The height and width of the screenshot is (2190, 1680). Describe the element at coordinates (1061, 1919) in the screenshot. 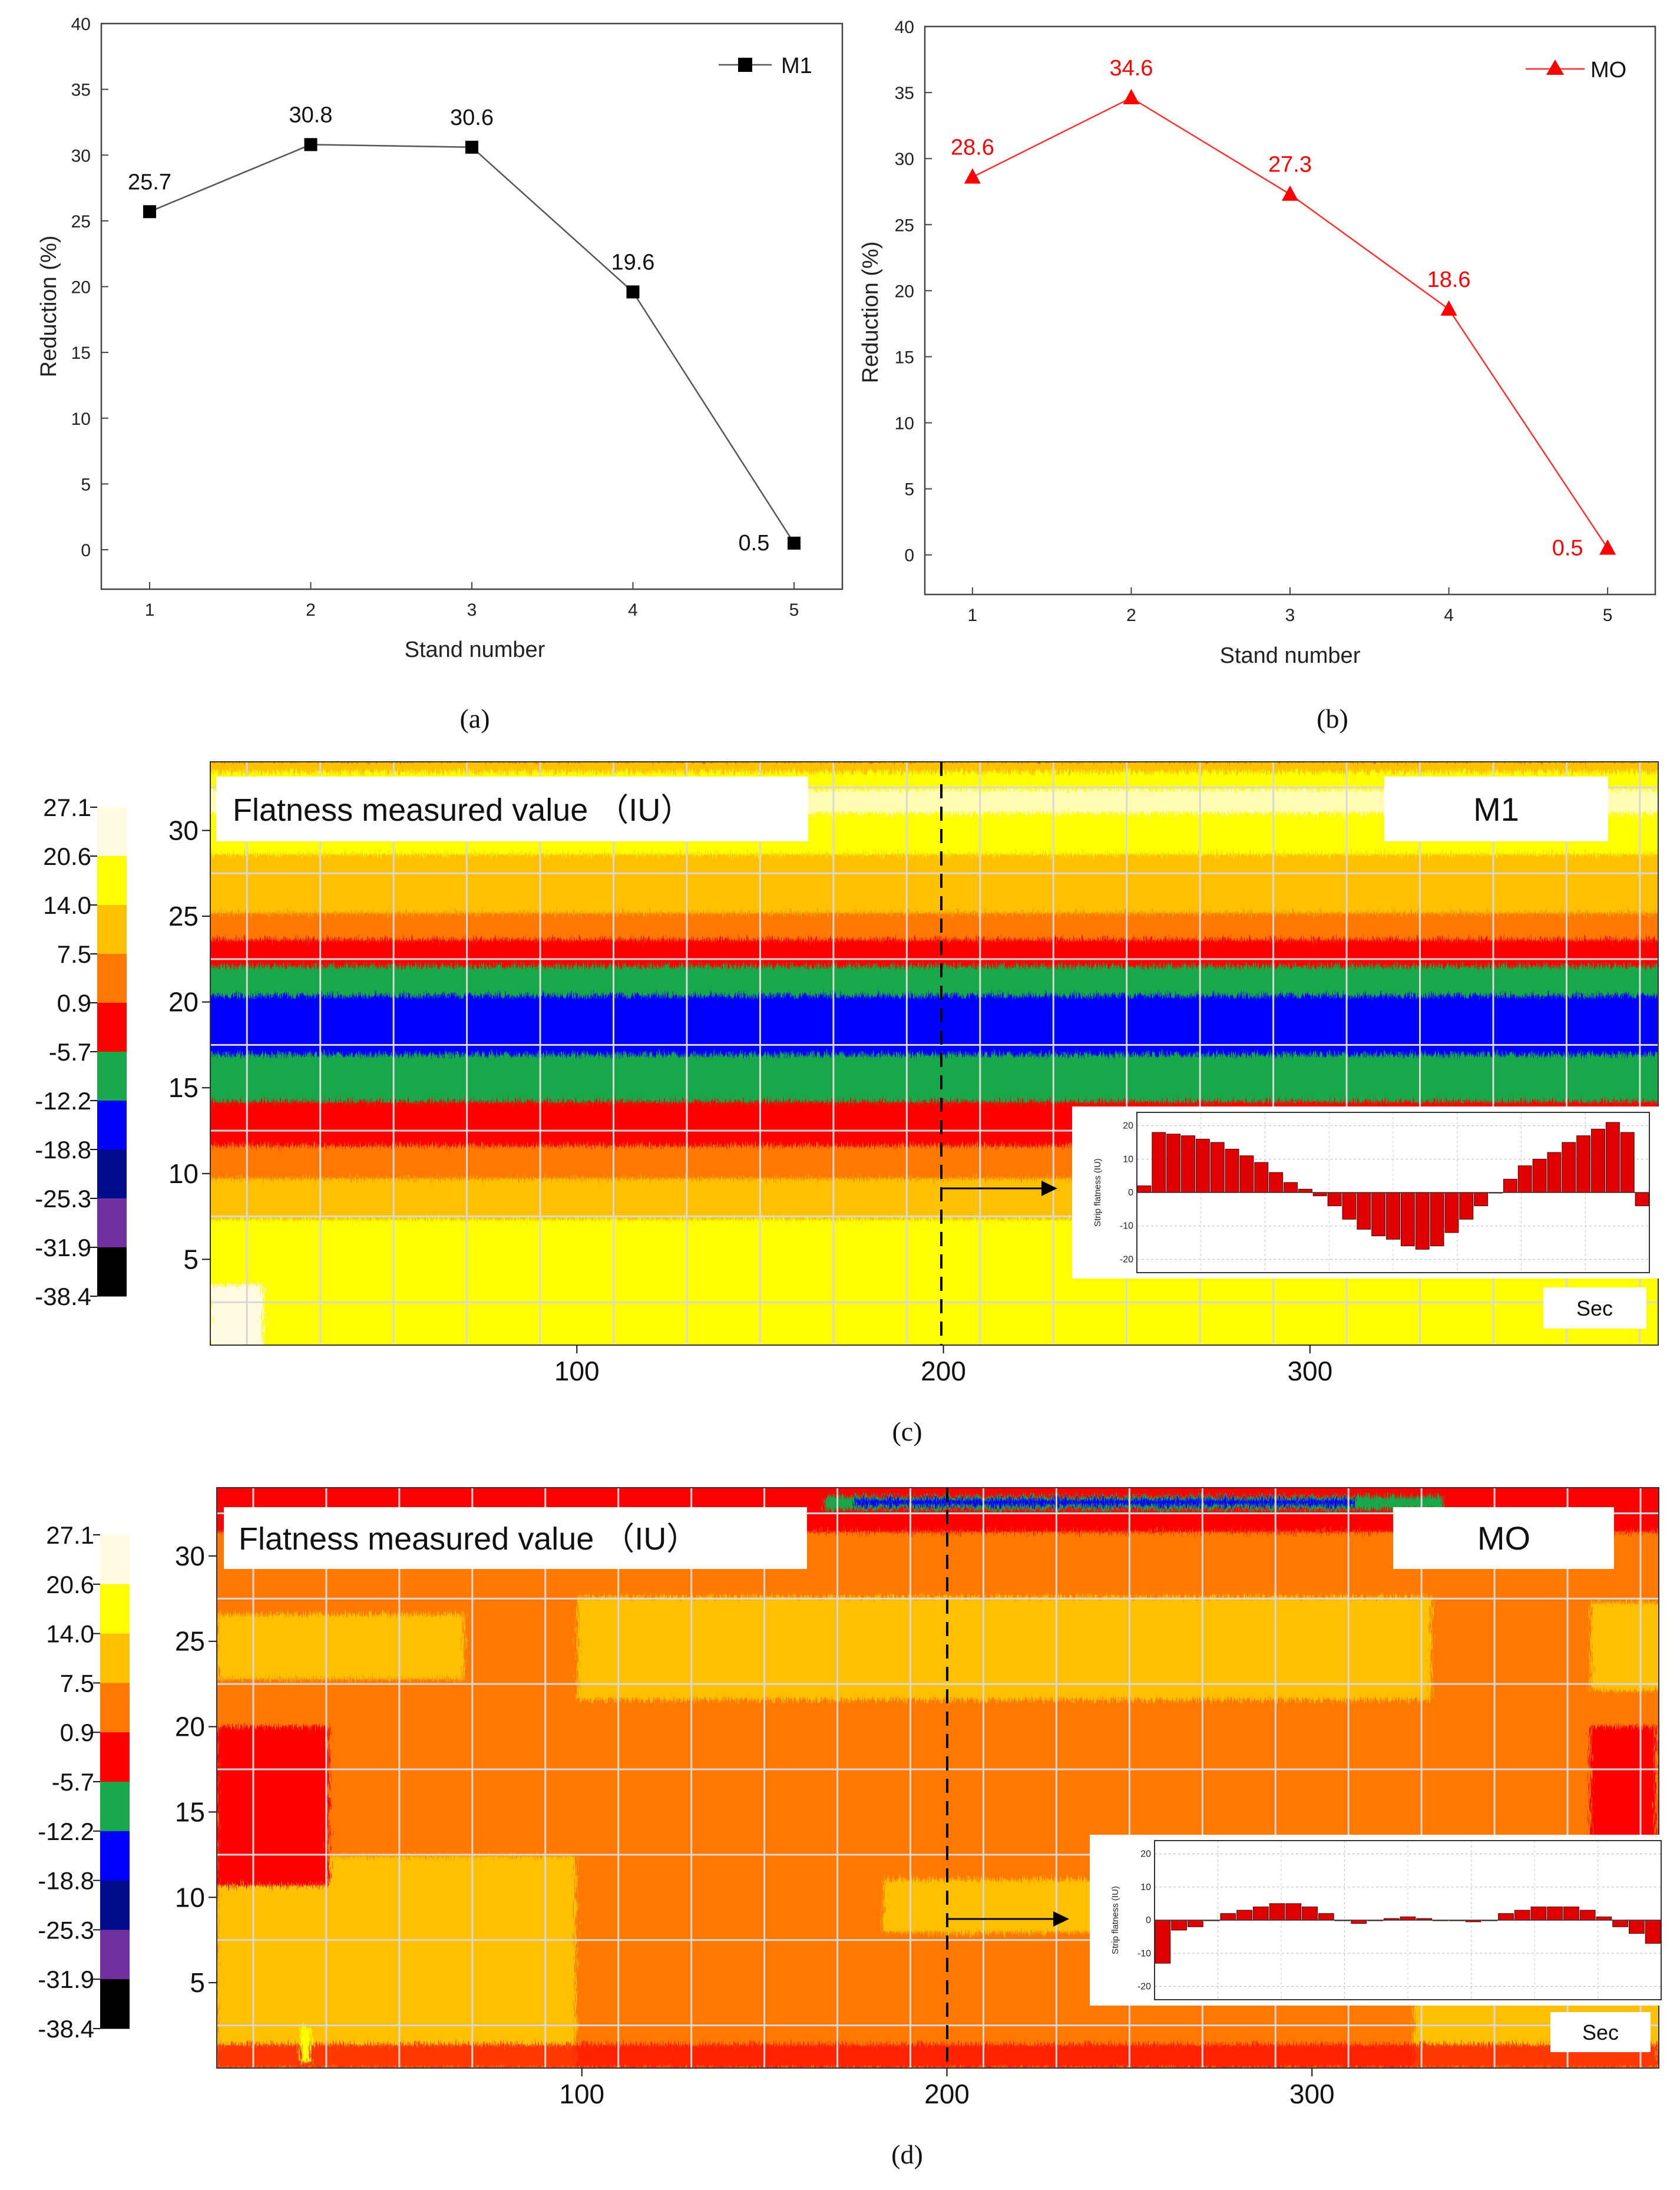

I see `chart-d-arrowhead` at that location.